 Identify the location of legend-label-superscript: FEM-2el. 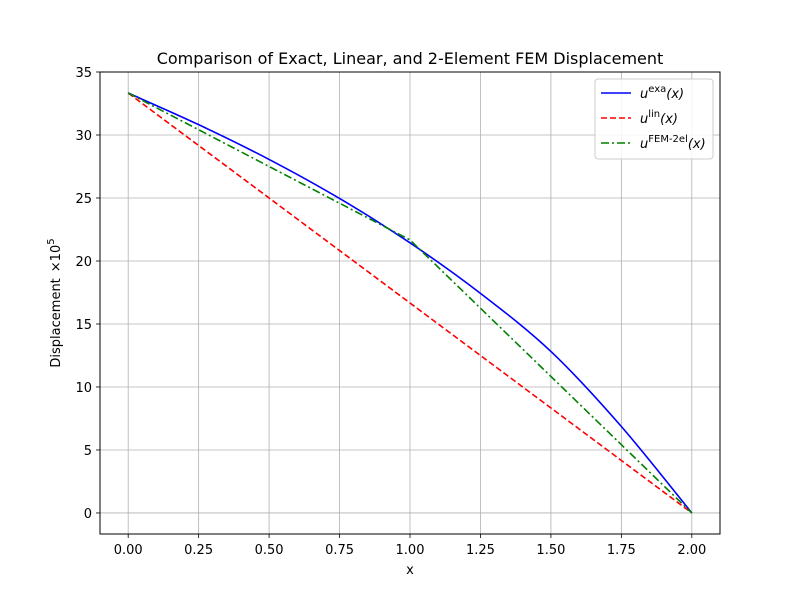
(668, 139).